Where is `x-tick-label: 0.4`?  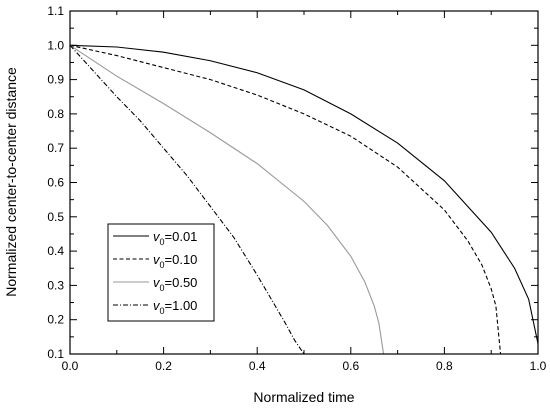 x-tick-label: 0.4 is located at coordinates (257, 366).